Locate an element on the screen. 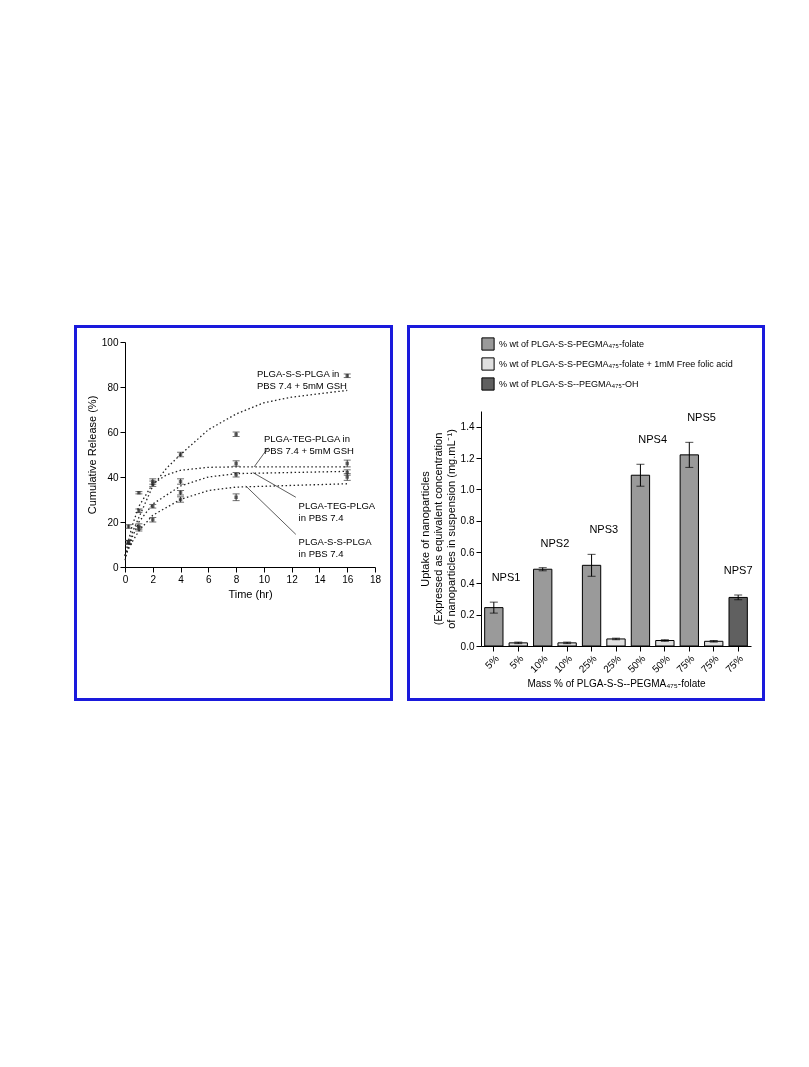 The image size is (809, 1067). x-tick-label: 6 is located at coordinates (209, 579).